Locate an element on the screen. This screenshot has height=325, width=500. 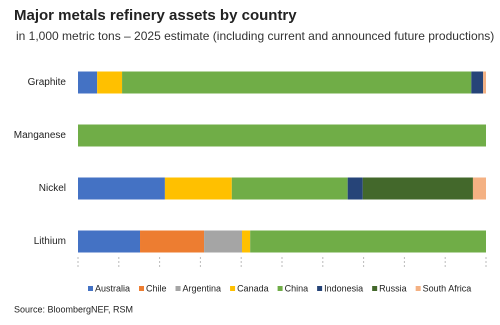
legend-label: China is located at coordinates (297, 288).